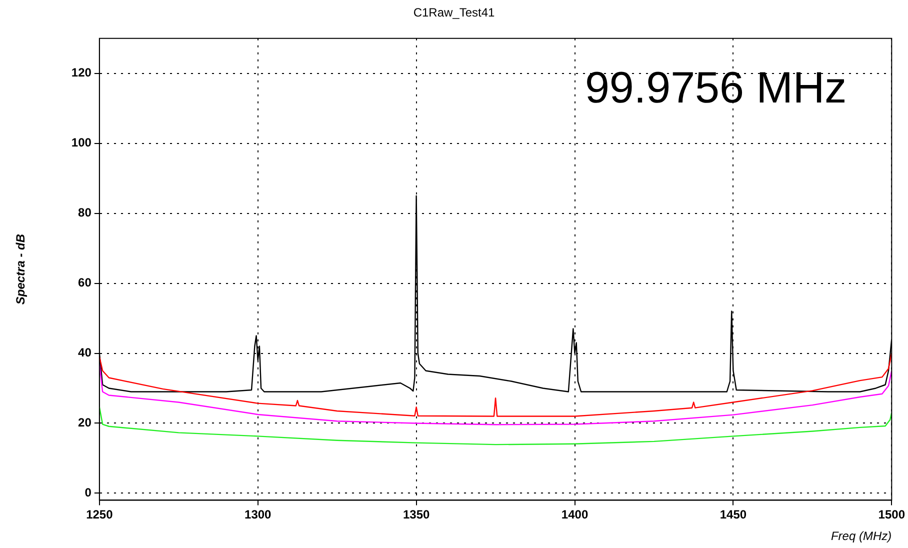 The width and height of the screenshot is (908, 548). I want to click on annotation: 99.9756 MHz, so click(715, 88).